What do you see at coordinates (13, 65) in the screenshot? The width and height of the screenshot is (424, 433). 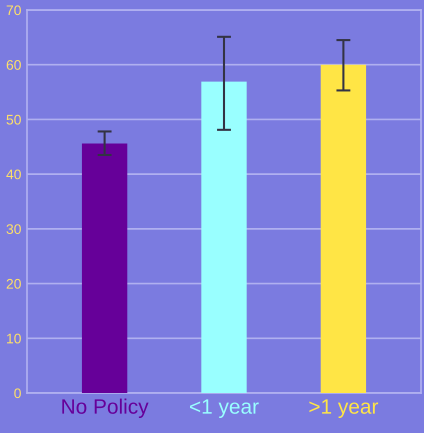 I see `y-tick-label: 60` at bounding box center [13, 65].